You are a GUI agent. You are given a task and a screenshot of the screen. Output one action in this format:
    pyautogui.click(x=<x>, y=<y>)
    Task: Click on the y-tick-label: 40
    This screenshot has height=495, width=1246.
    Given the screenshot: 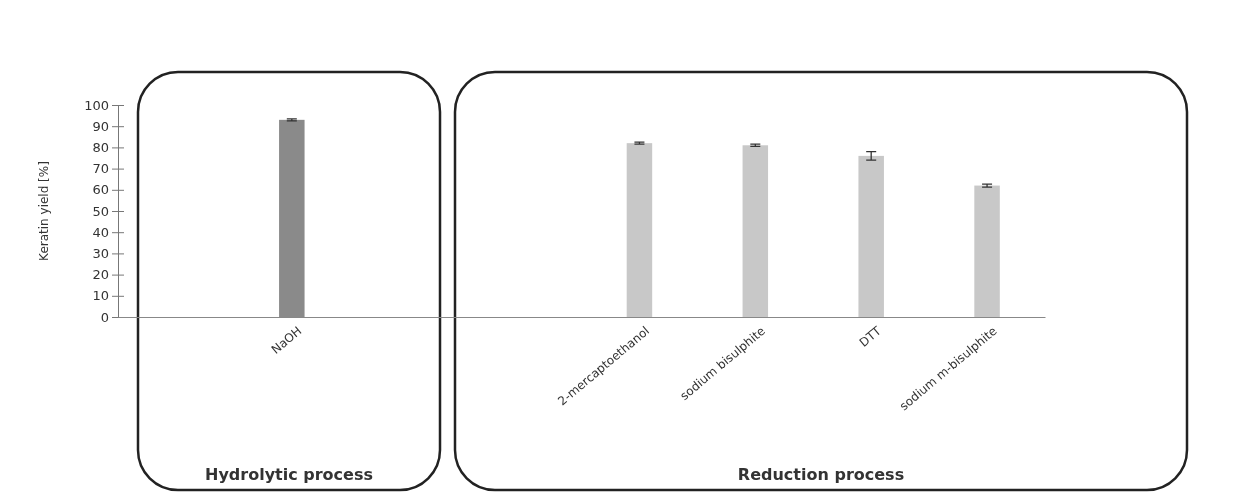 What is the action you would take?
    pyautogui.click(x=100, y=232)
    